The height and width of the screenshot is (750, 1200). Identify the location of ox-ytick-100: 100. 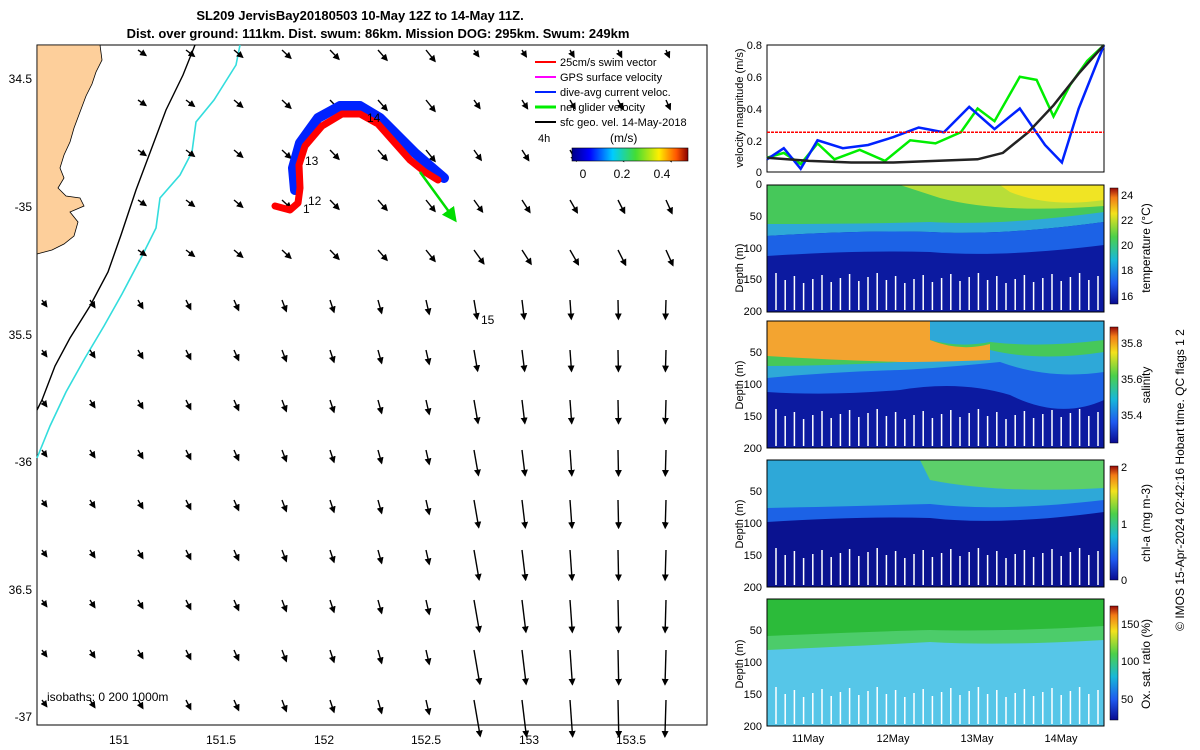
(753, 663).